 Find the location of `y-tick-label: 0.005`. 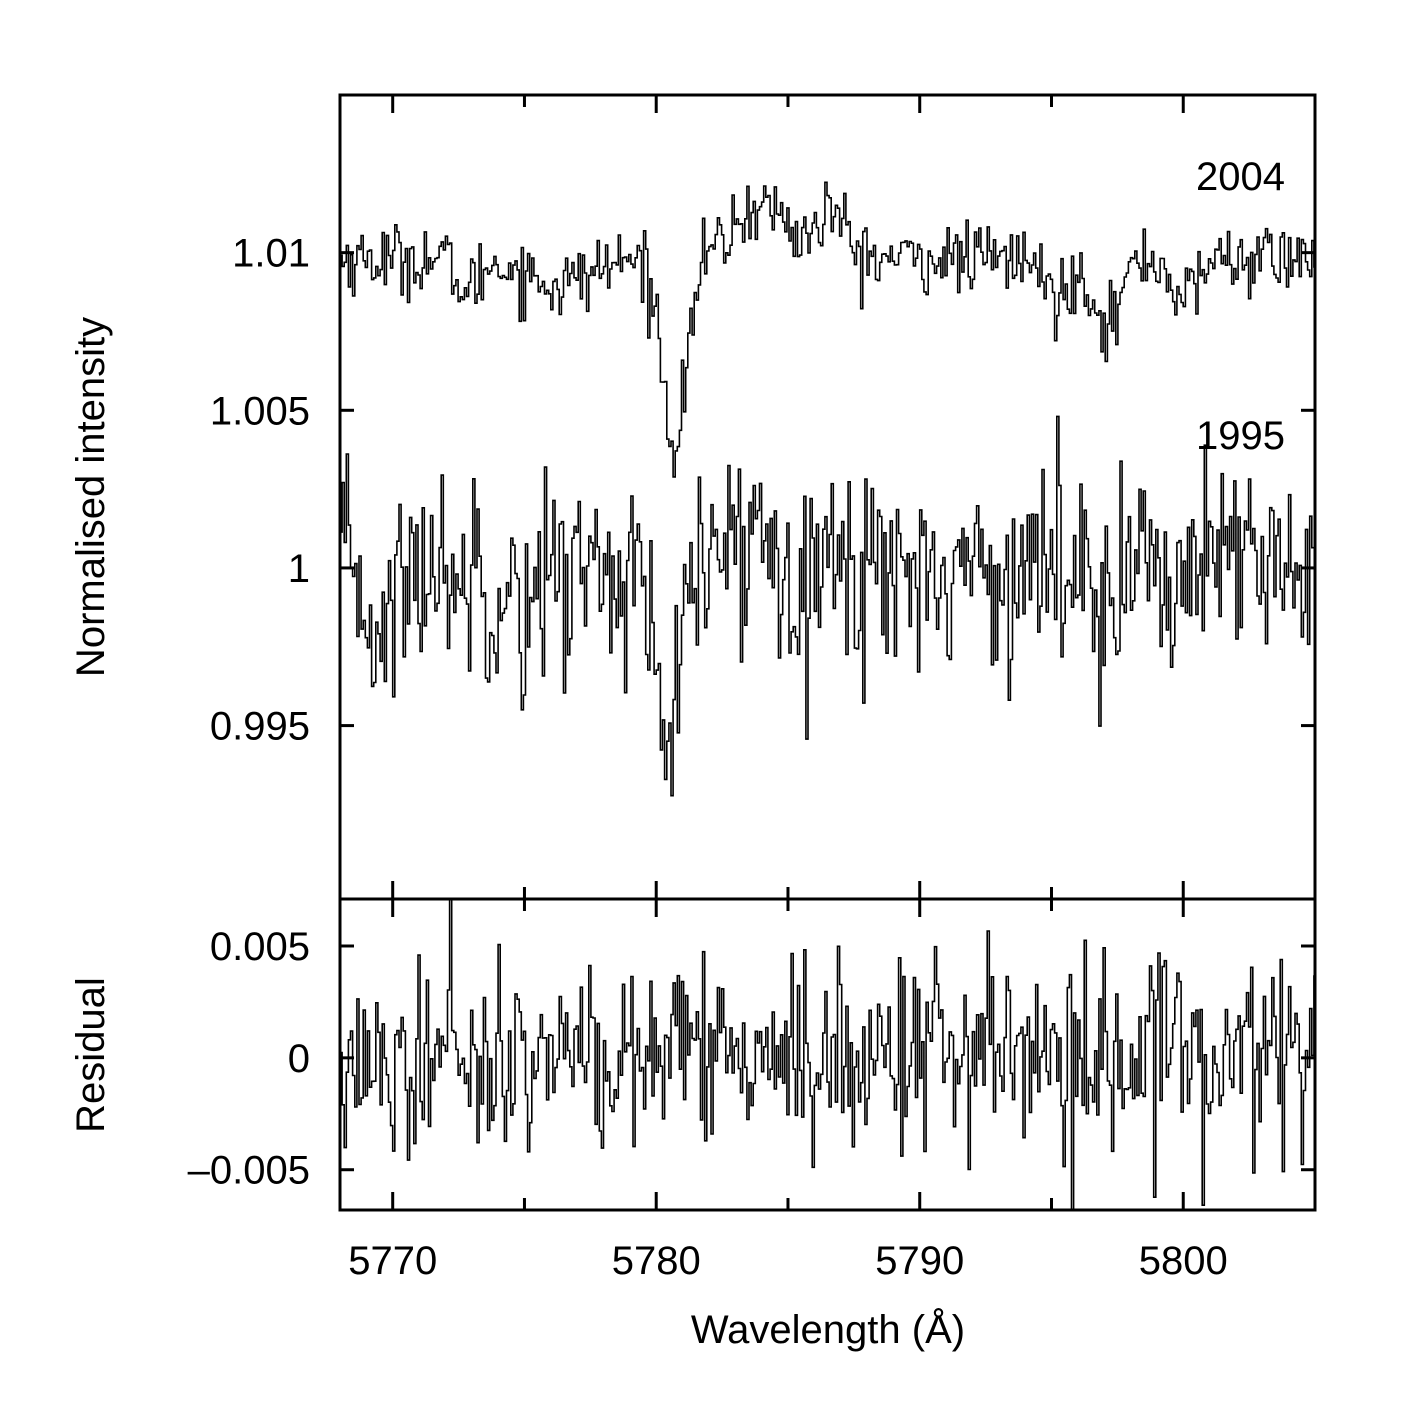

y-tick-label: 0.005 is located at coordinates (260, 947).